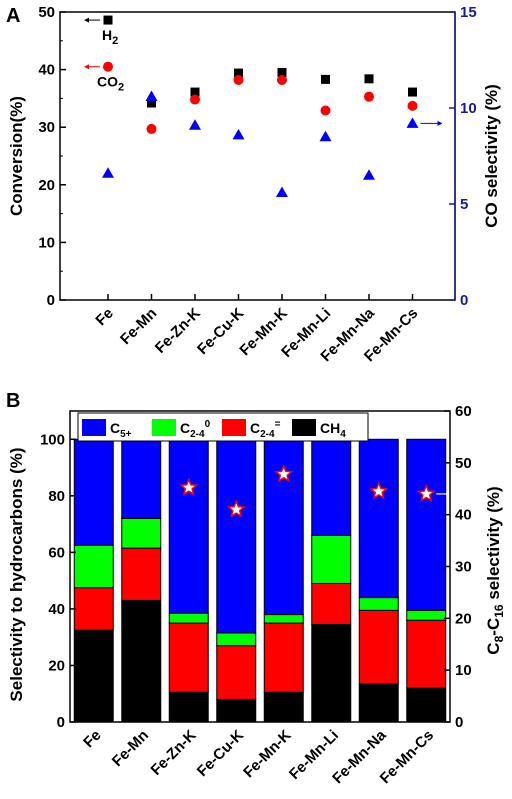 The width and height of the screenshot is (512, 799). I want to click on panel-a-ytick-label: 0, so click(51, 300).